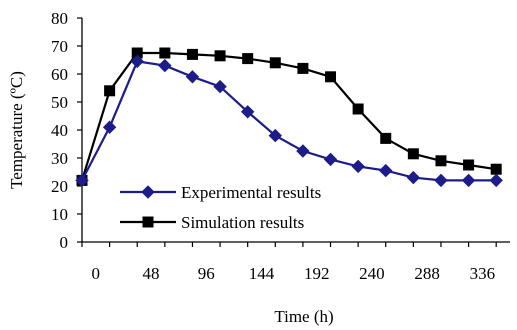  I want to click on y-tick-label: 60, so click(59, 74).